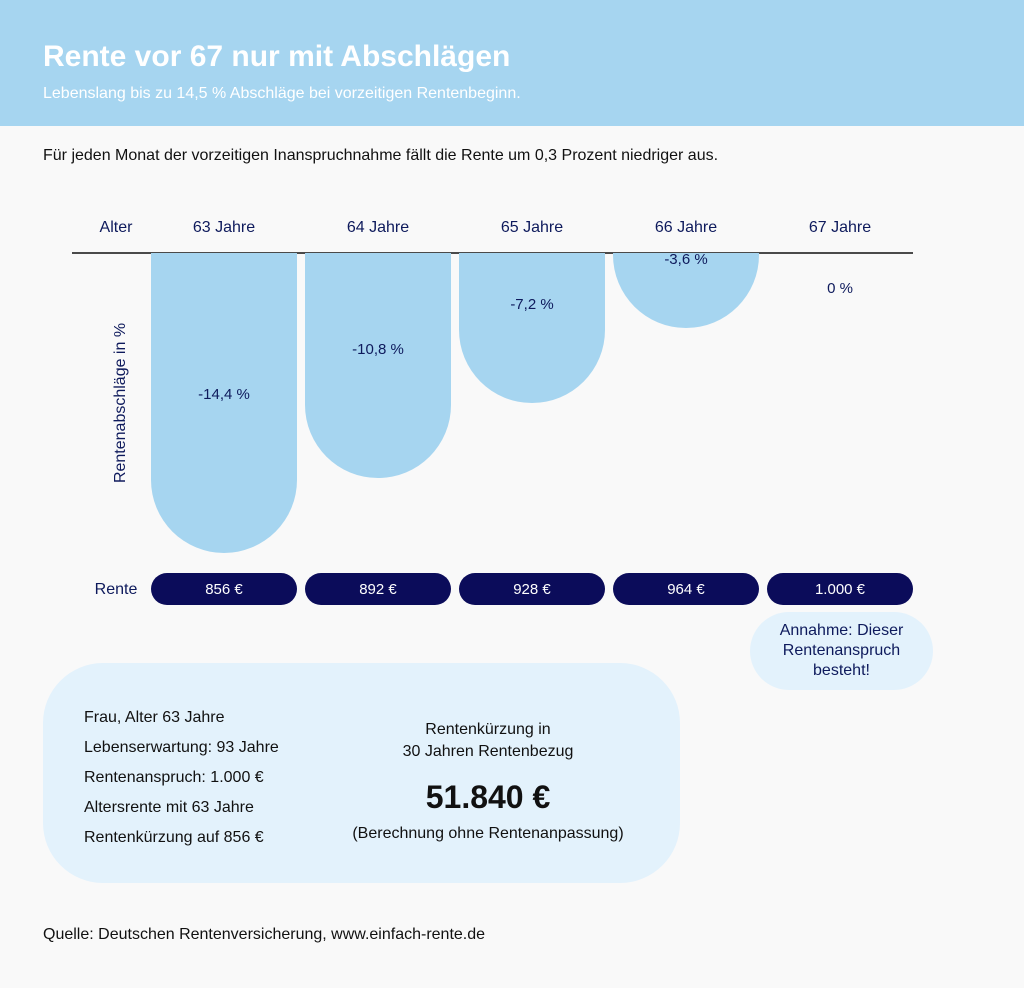 The image size is (1024, 988). I want to click on assumption-note: Annahme: Dieser Rentenanspruch besteht!, so click(841, 651).